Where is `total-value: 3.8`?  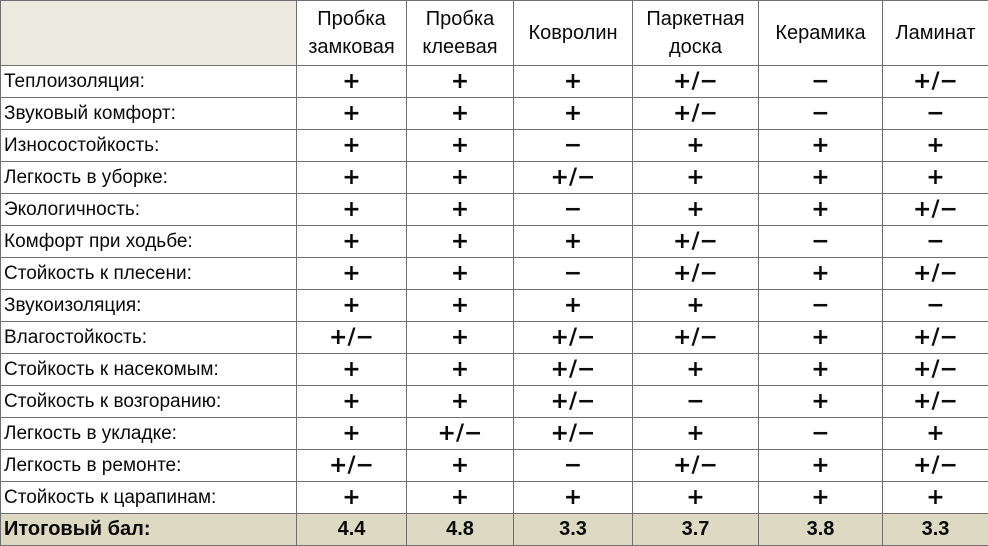 total-value: 3.8 is located at coordinates (821, 530).